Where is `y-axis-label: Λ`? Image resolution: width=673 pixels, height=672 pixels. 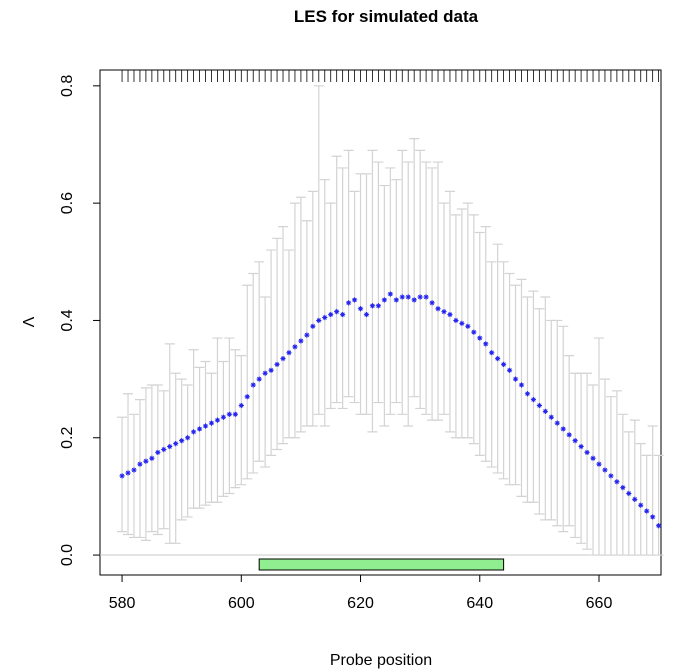 y-axis-label: Λ is located at coordinates (29, 321).